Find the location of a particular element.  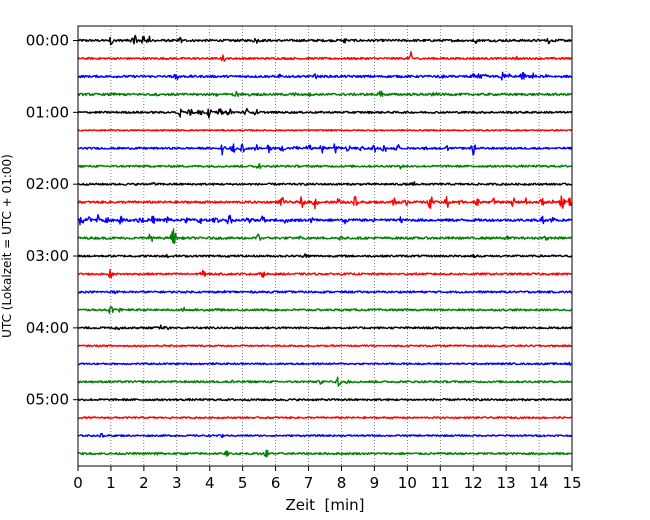

x-tick-label-7: 7 is located at coordinates (309, 483).